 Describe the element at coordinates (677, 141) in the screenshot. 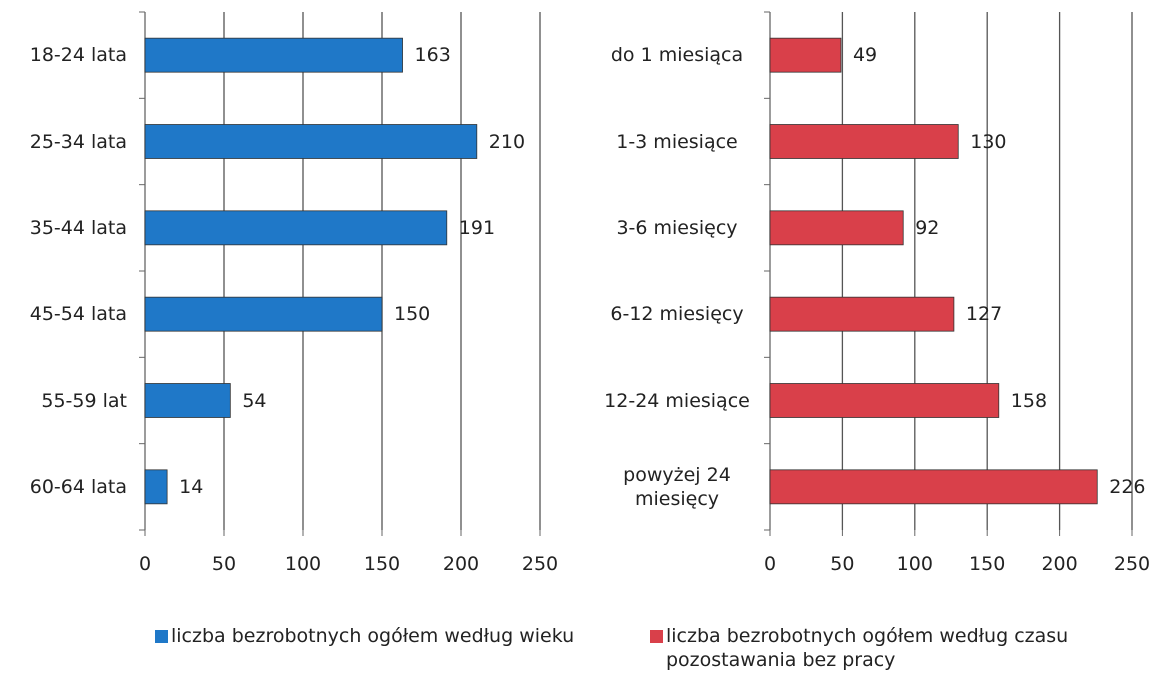

I see `y-tick-label: 1-3 miesiące` at that location.